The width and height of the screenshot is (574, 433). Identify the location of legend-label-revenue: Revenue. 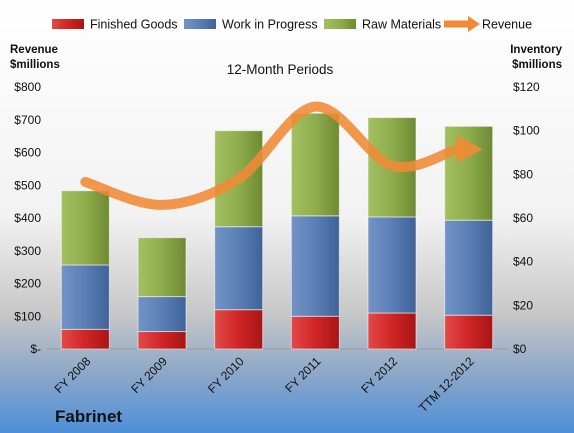
(507, 25).